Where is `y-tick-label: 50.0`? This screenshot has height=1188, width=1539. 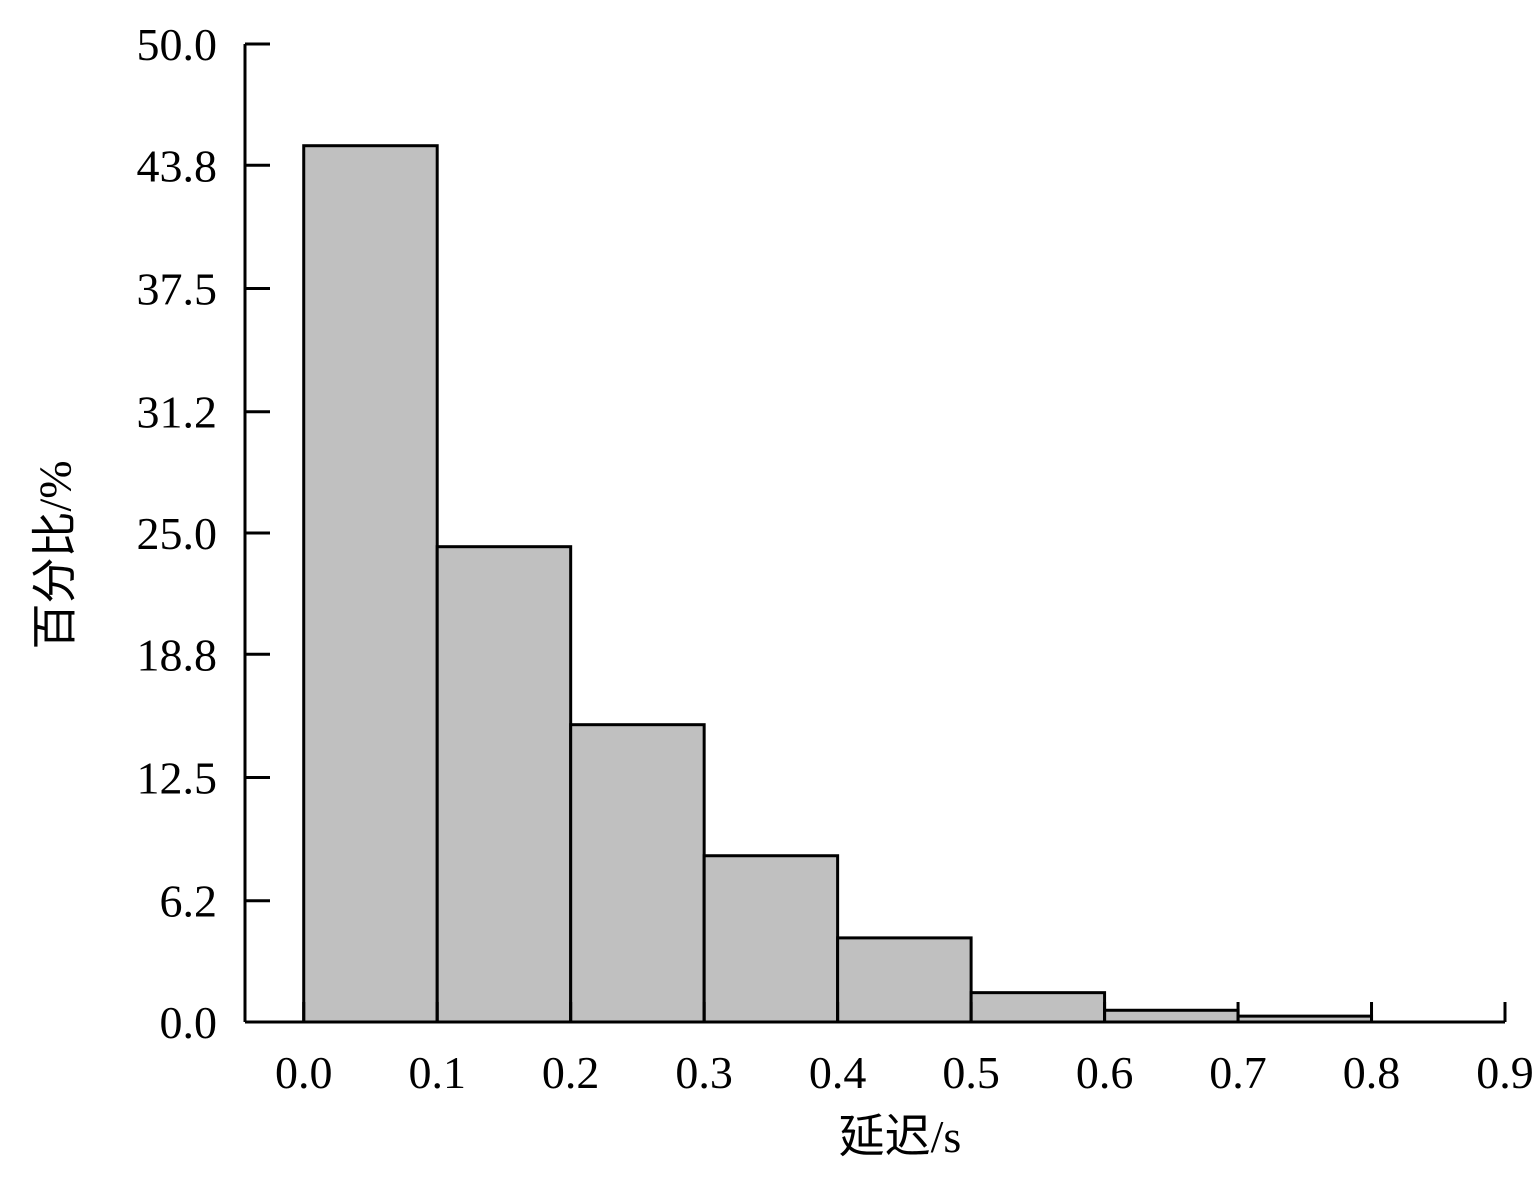
y-tick-label: 50.0 is located at coordinates (177, 44).